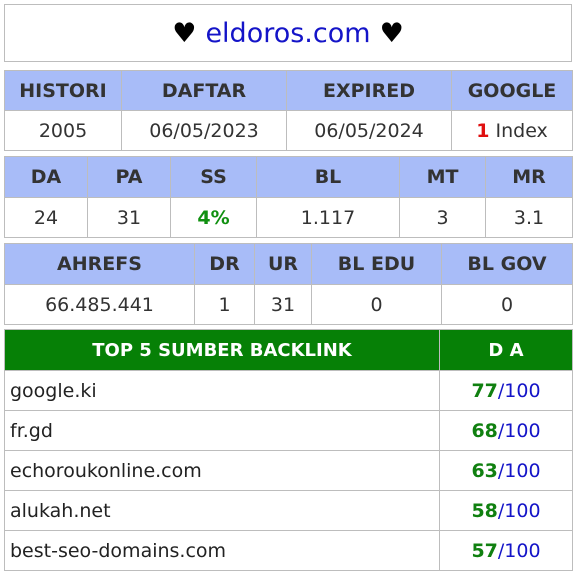 This screenshot has height=576, width=577. What do you see at coordinates (222, 550) in the screenshot?
I see `backlink-source: best-seo-domains.com` at bounding box center [222, 550].